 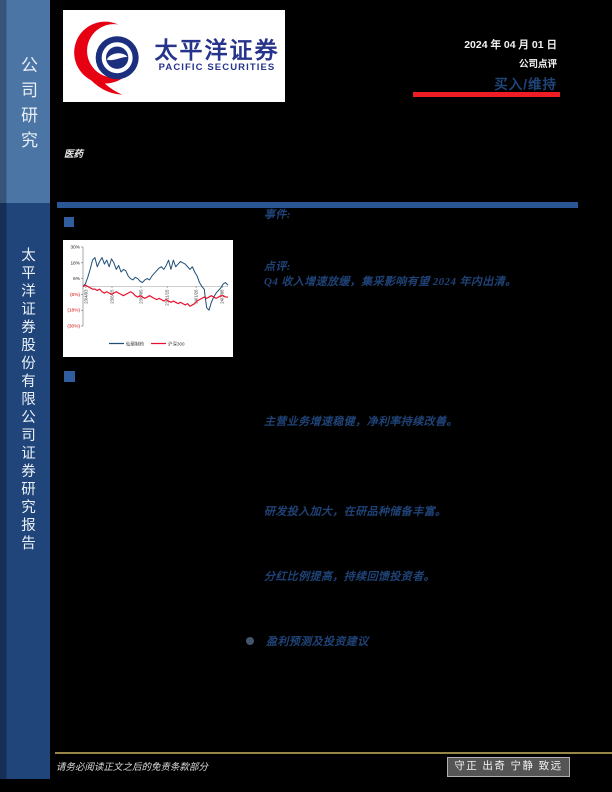 I want to click on sidebar: 公司研究 太平洋证券股份有限公司证券研究报告, so click(x=25, y=389).